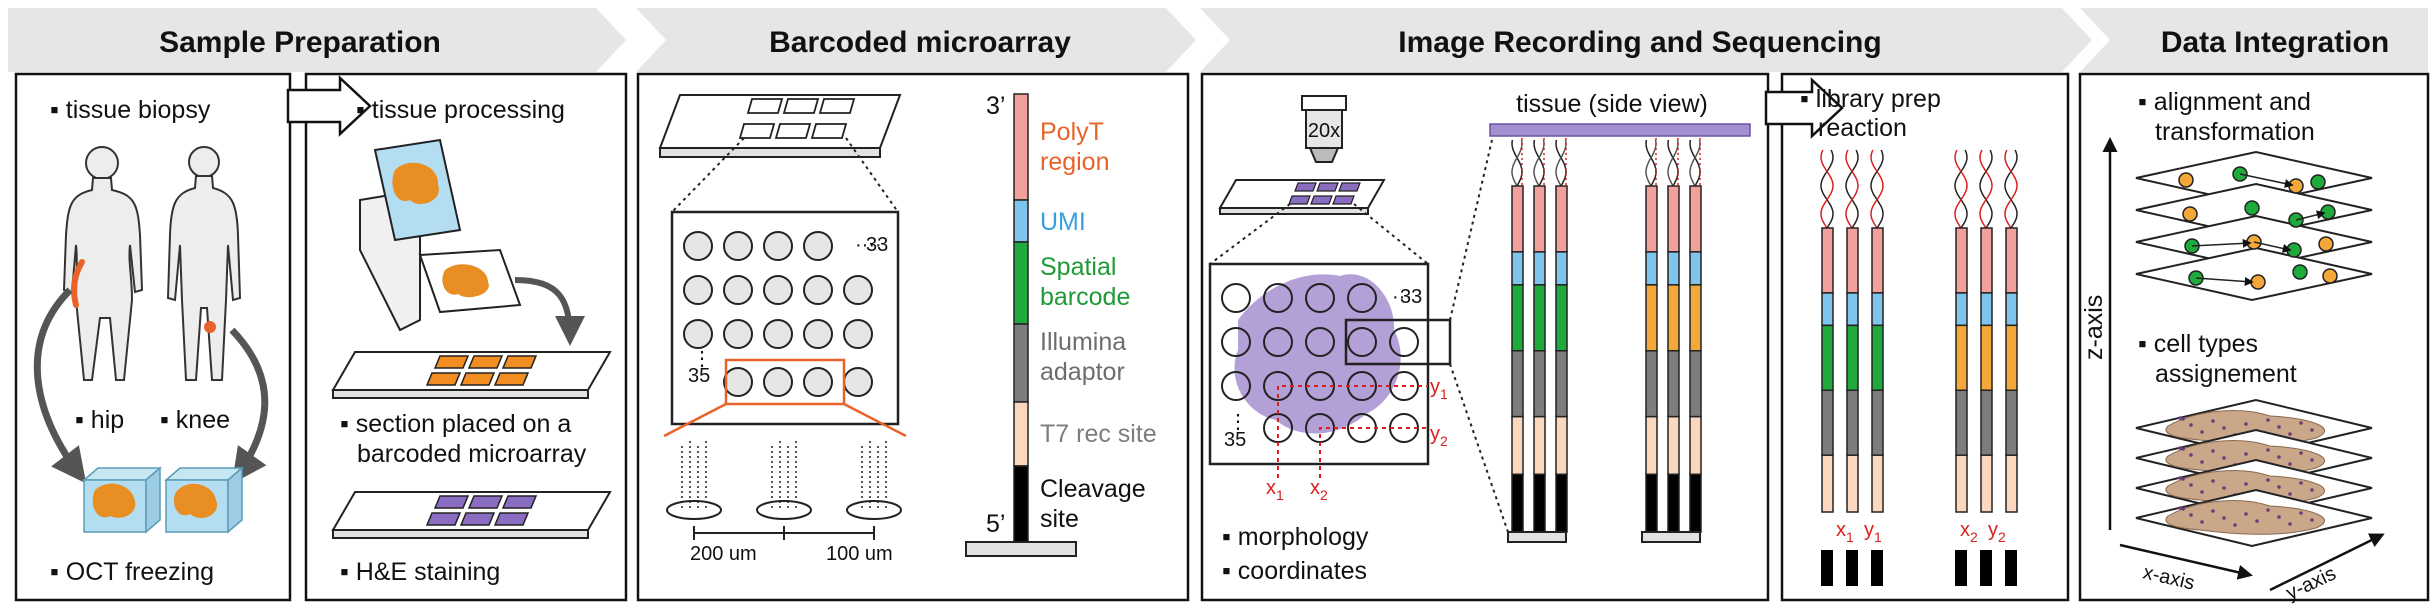 The width and height of the screenshot is (2436, 615). Describe the element at coordinates (78, 283) in the screenshot. I see `hip-marker` at that location.